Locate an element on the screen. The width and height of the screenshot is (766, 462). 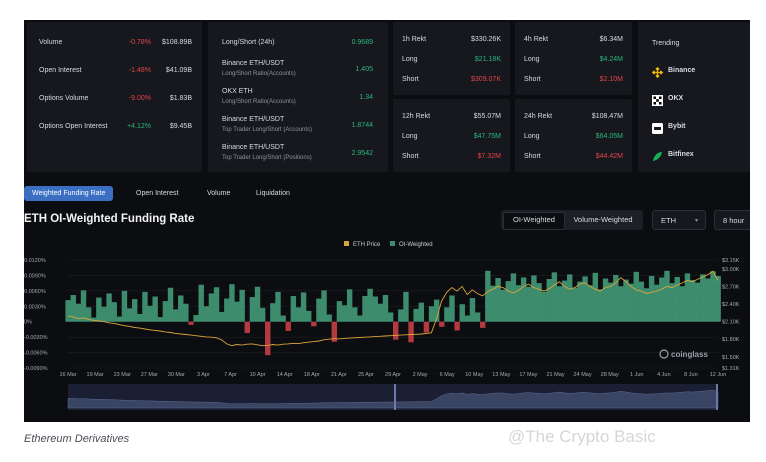
legend-label: OI-Weighted is located at coordinates (416, 245).